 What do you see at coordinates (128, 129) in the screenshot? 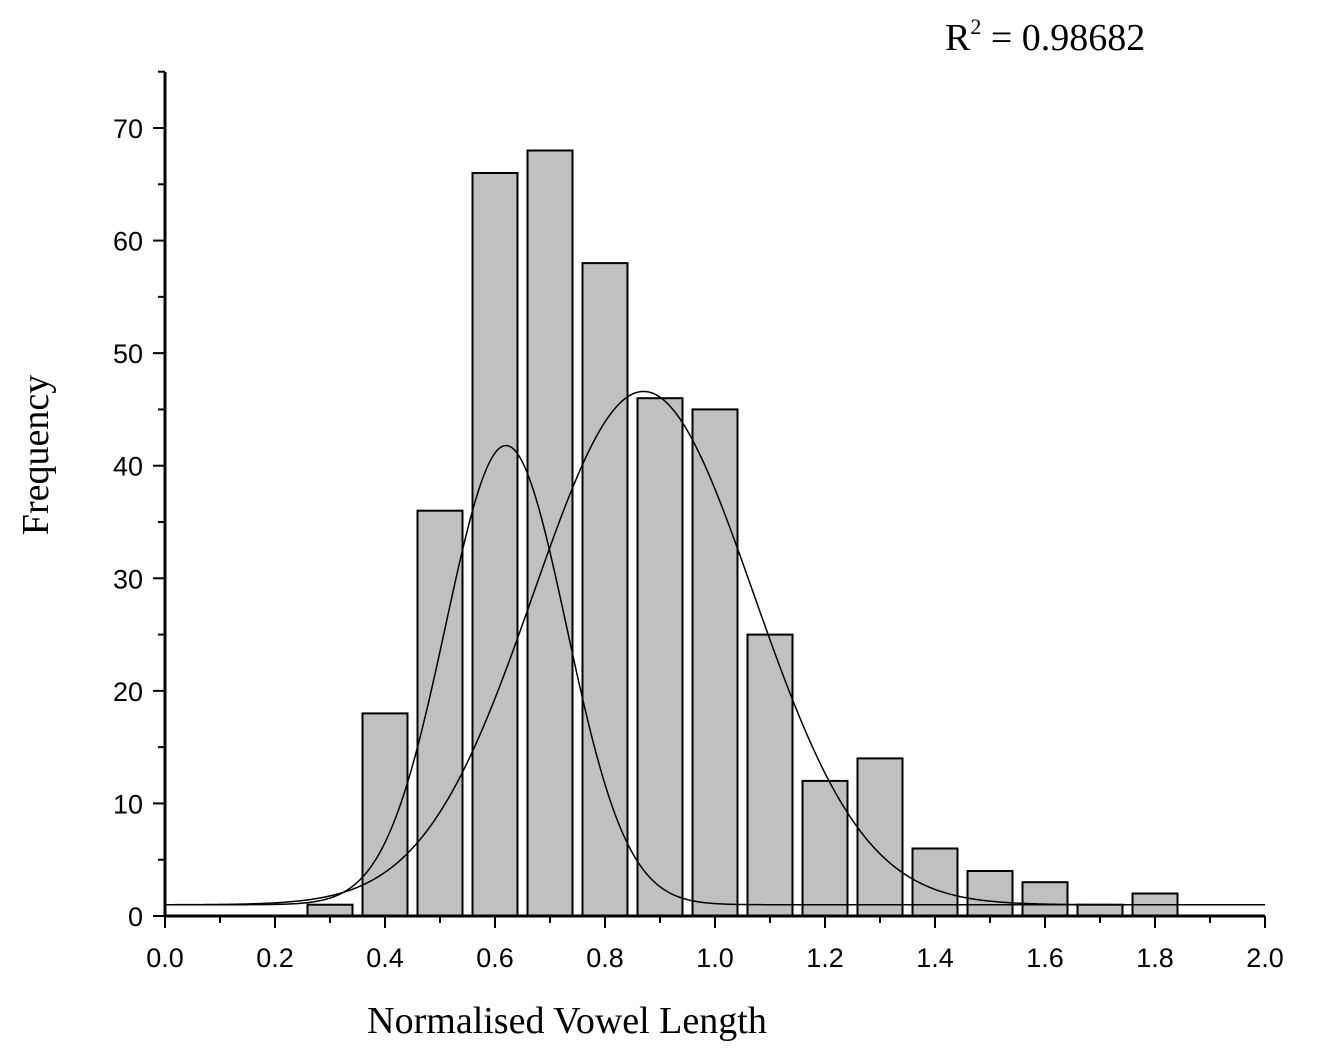
I see `y-tick-label: 70` at bounding box center [128, 129].